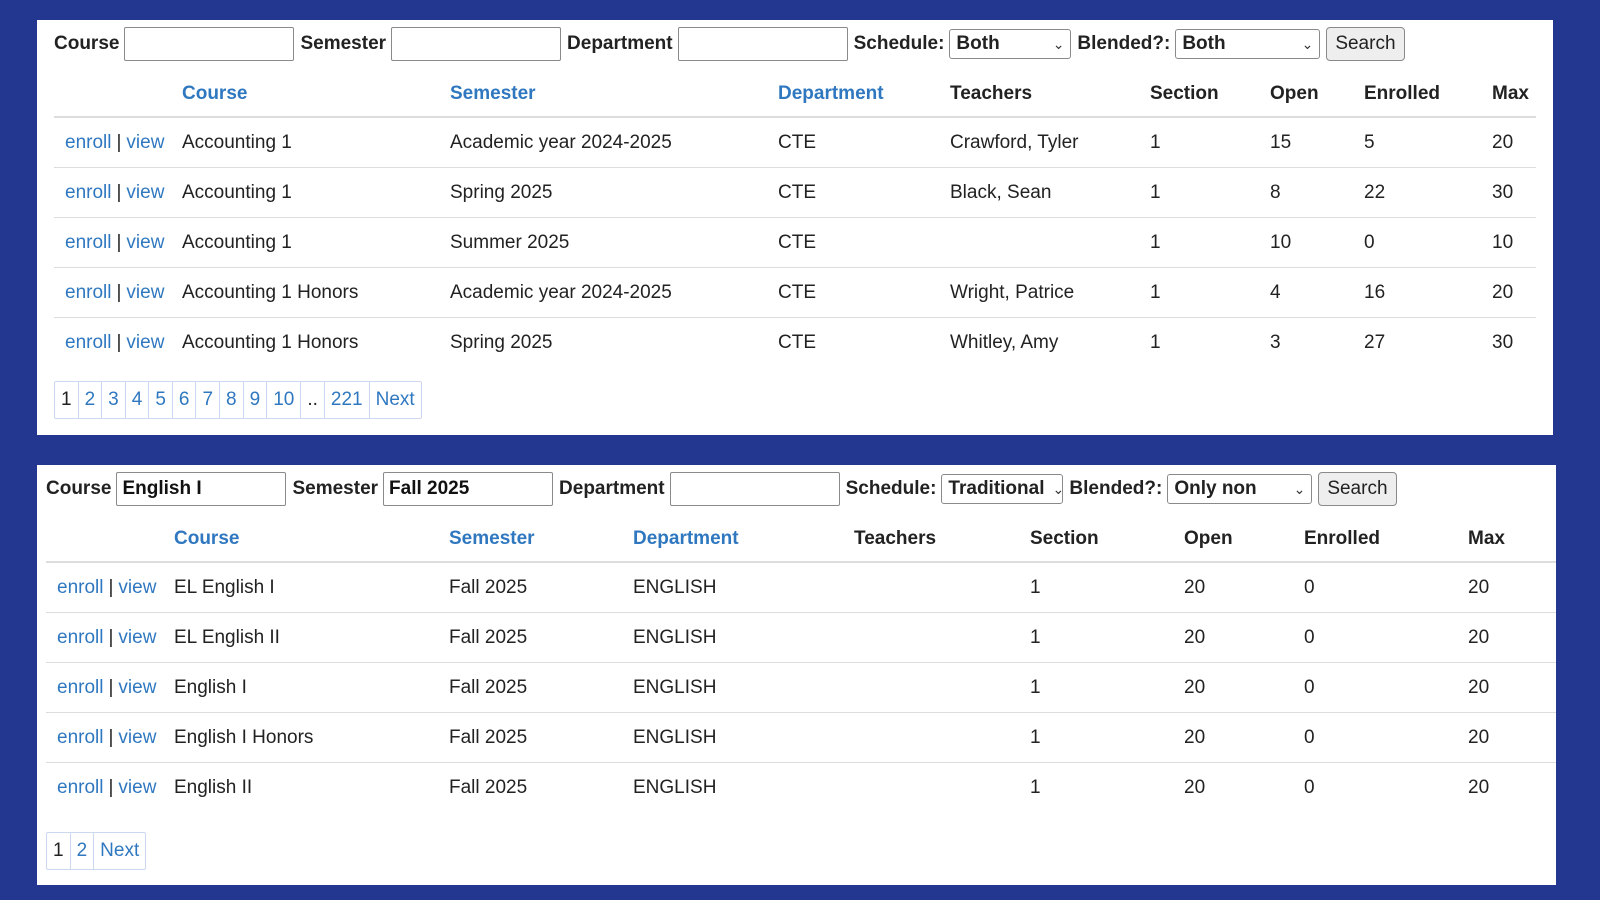  I want to click on page-1: 1, so click(67, 400).